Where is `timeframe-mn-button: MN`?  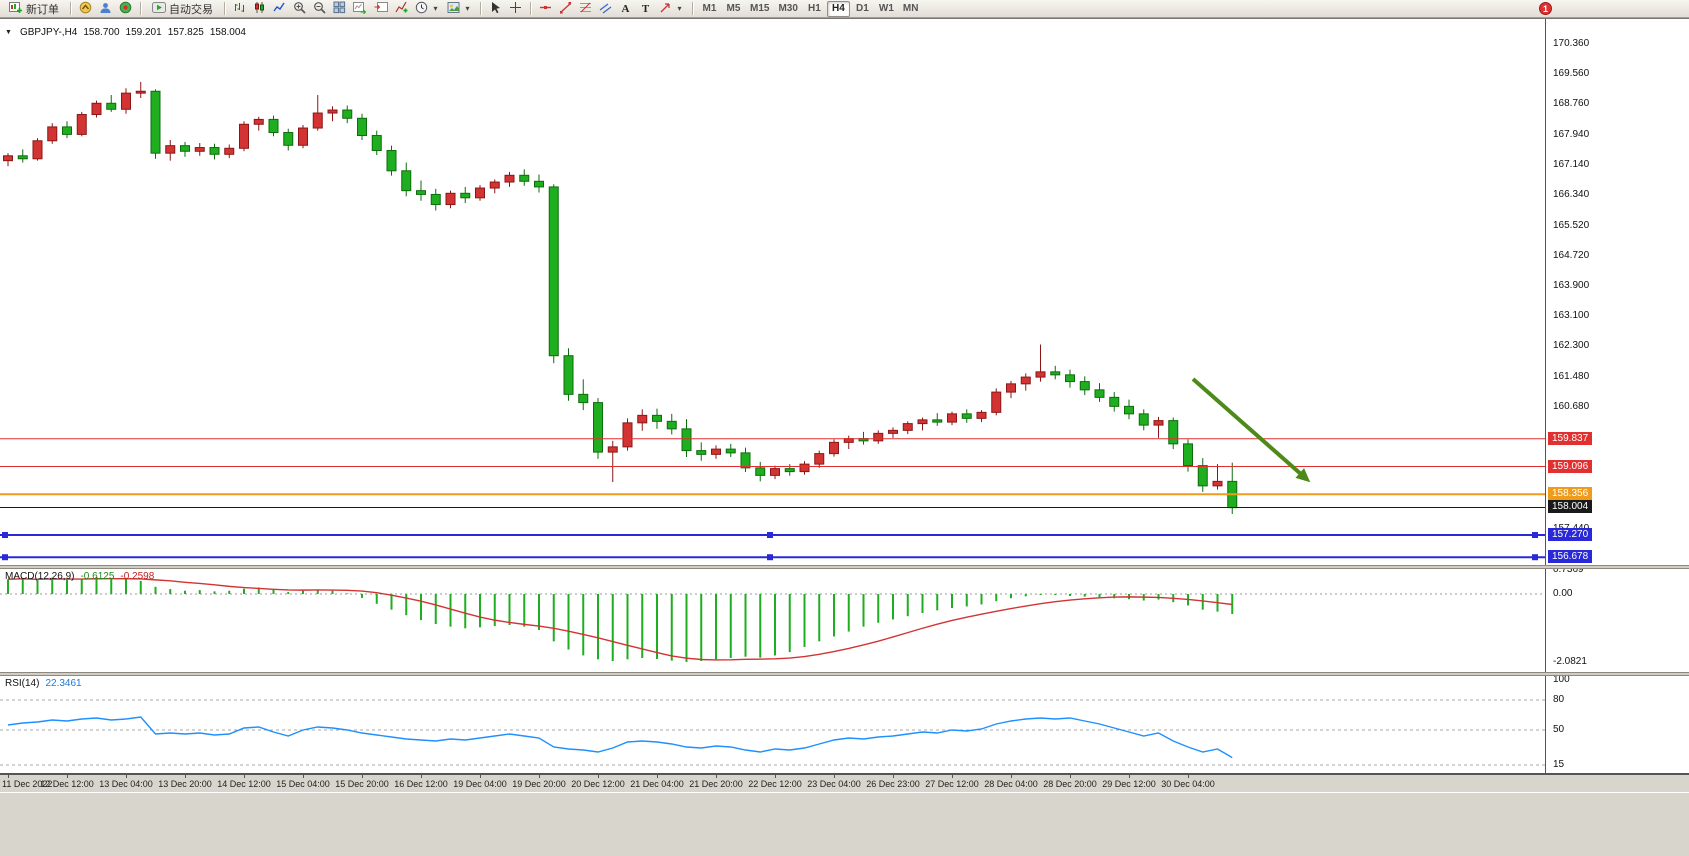 timeframe-mn-button: MN is located at coordinates (911, 9).